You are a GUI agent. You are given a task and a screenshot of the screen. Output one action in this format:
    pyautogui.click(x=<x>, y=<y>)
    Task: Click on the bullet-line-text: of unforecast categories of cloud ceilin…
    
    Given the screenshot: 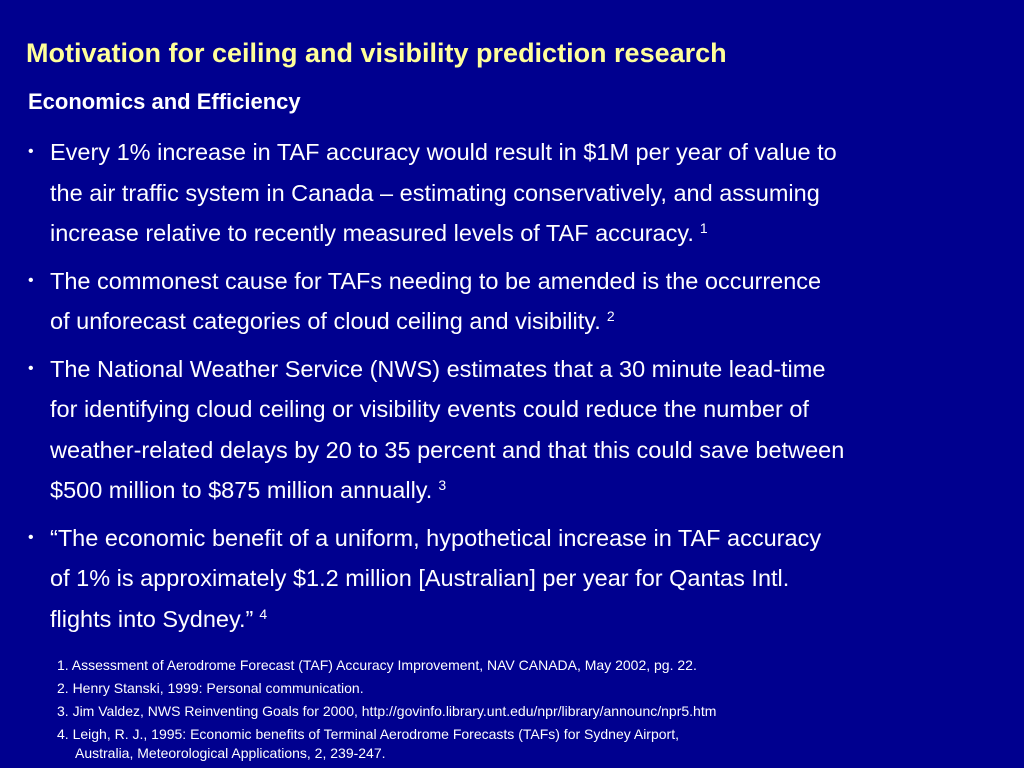 What is the action you would take?
    pyautogui.click(x=325, y=321)
    